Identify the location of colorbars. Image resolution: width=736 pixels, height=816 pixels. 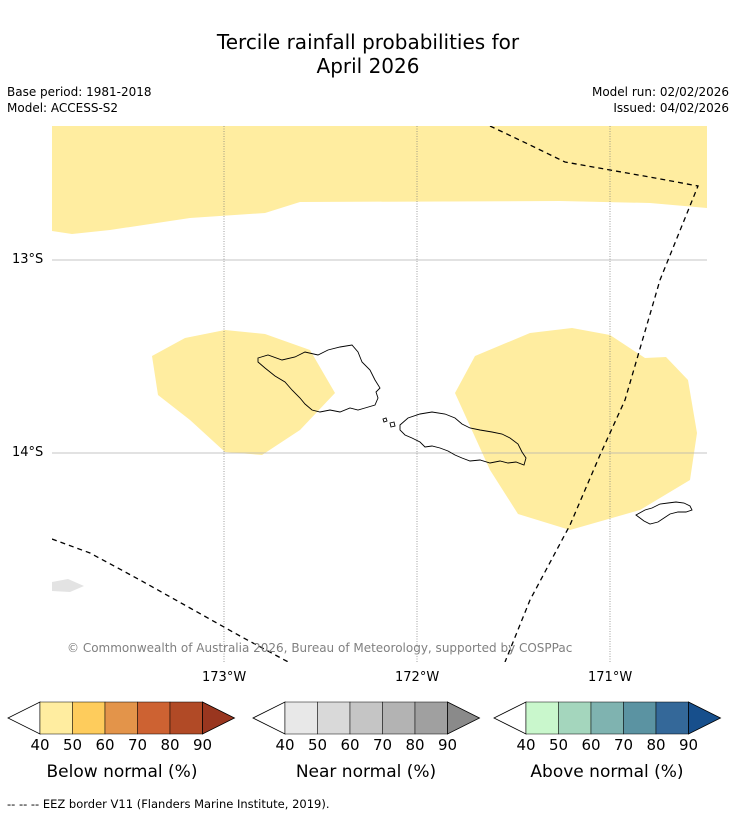
(364, 718).